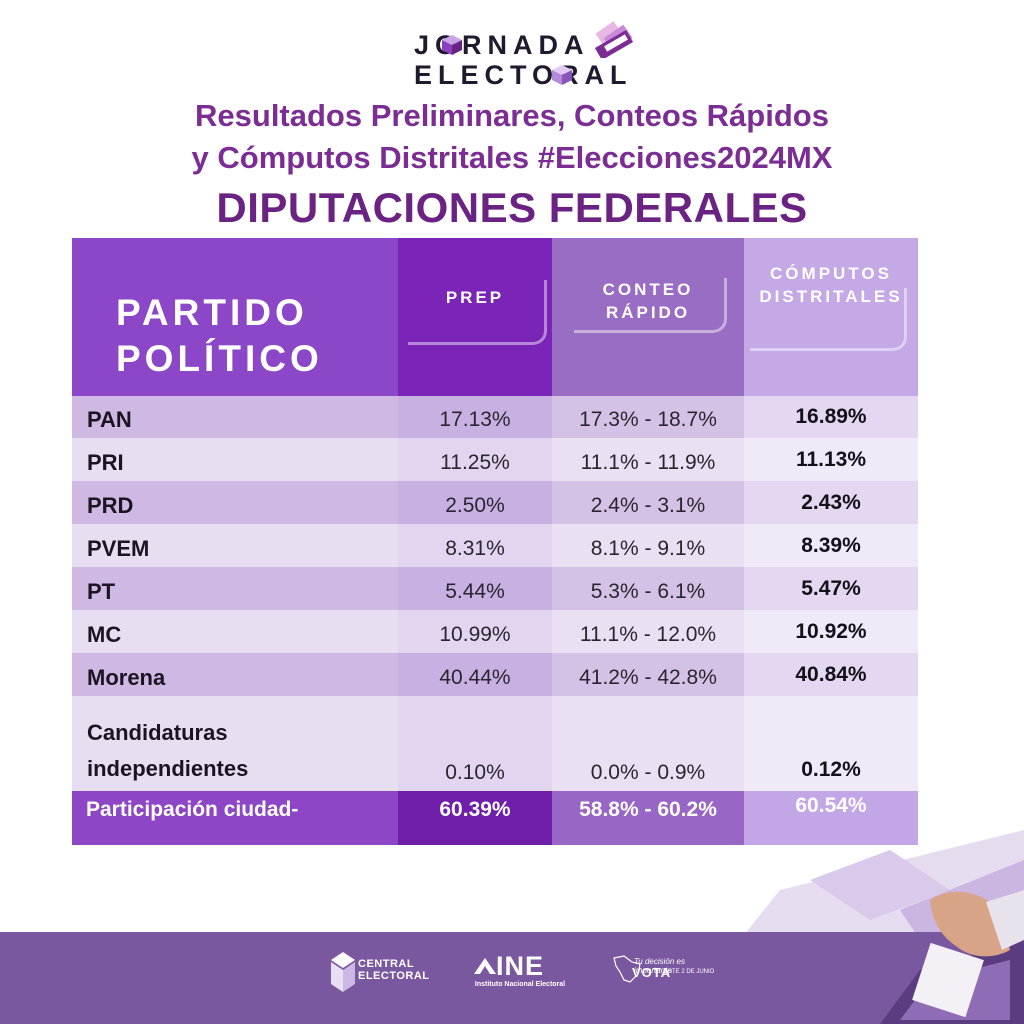 The height and width of the screenshot is (1024, 1024). I want to click on party-name: Morena, so click(126, 677).